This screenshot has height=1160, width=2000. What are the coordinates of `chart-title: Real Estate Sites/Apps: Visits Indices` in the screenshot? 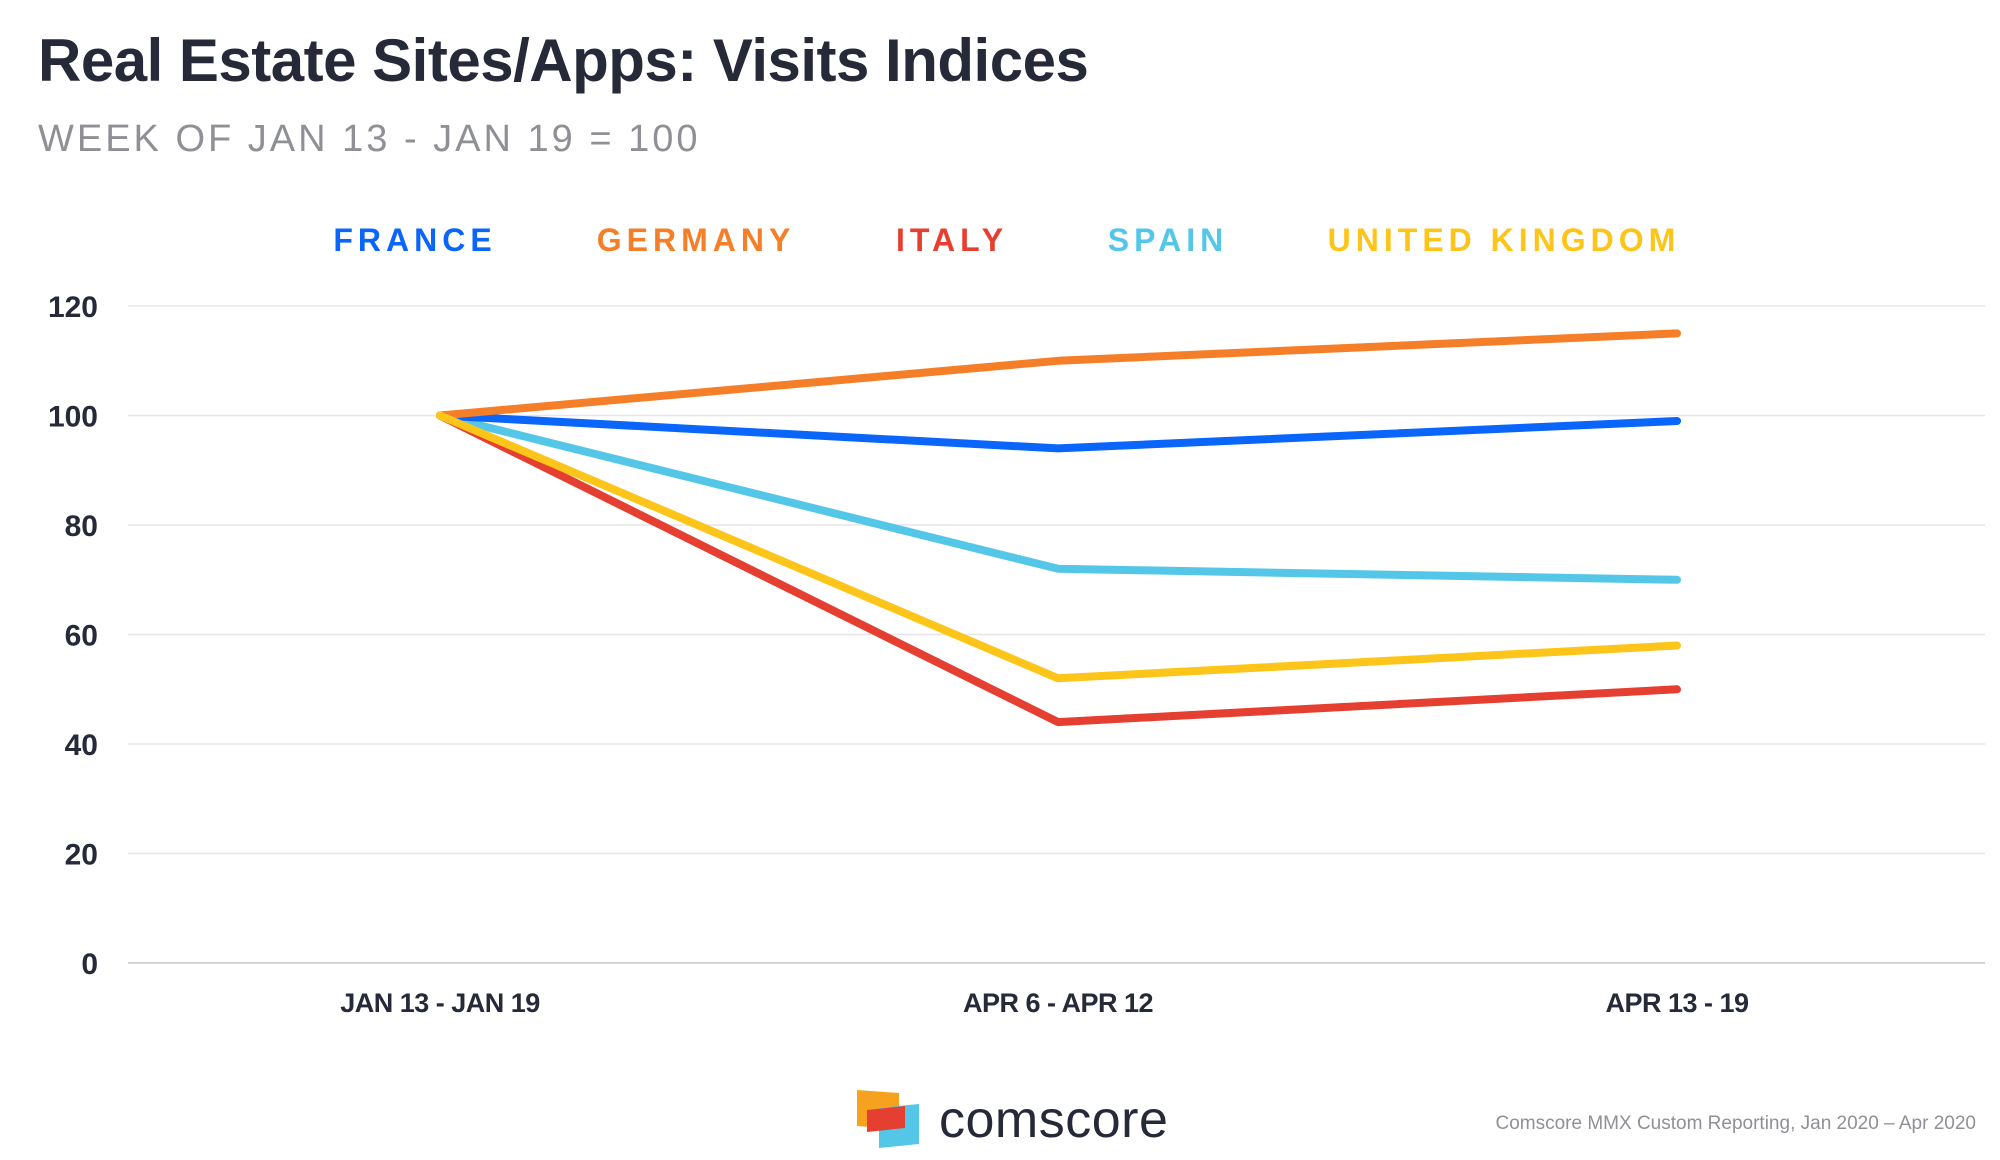 It's located at (563, 60).